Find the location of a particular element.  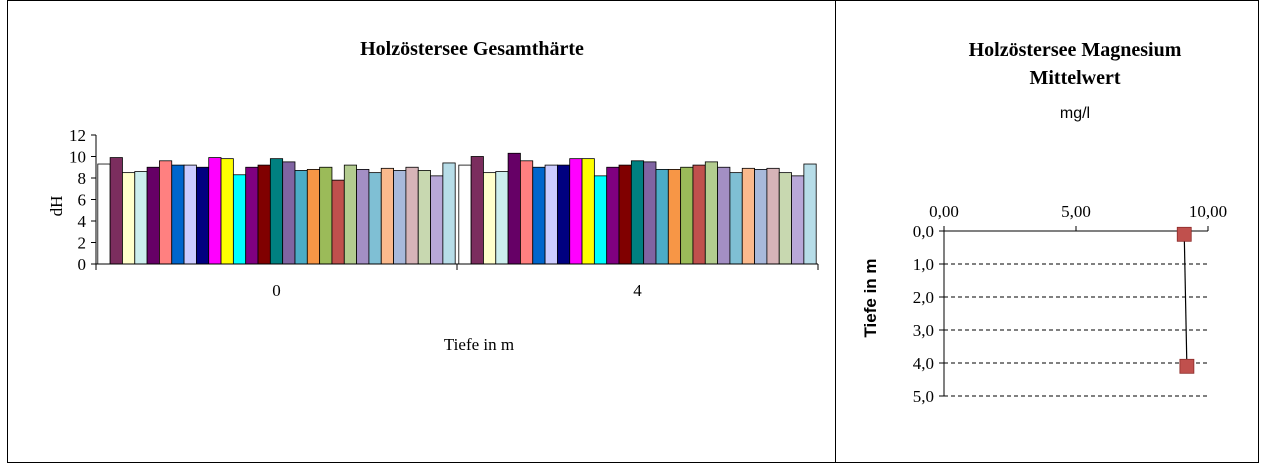

mg-axes is located at coordinates (1075, 313).